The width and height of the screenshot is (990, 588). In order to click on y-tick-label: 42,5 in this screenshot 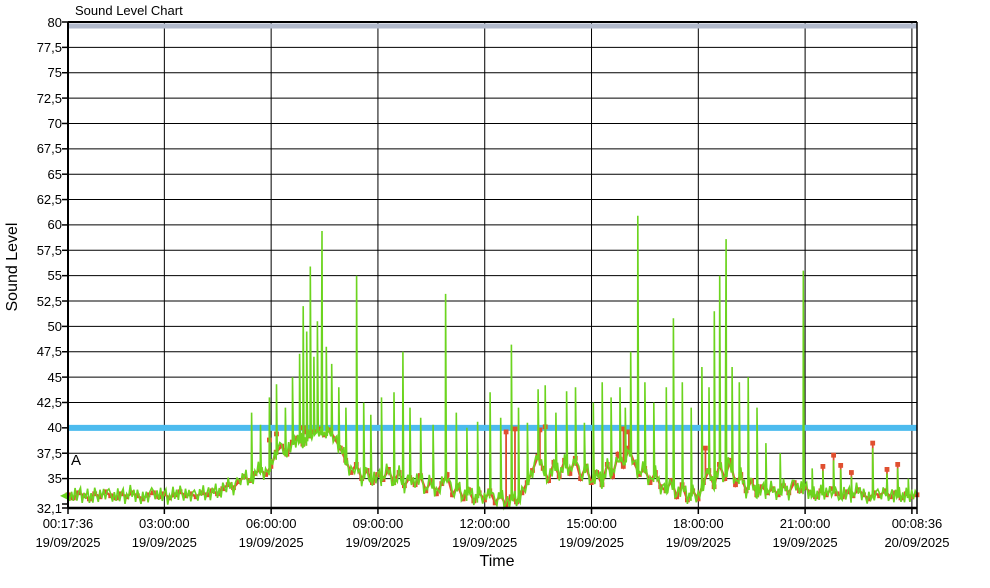, I will do `click(49, 402)`.